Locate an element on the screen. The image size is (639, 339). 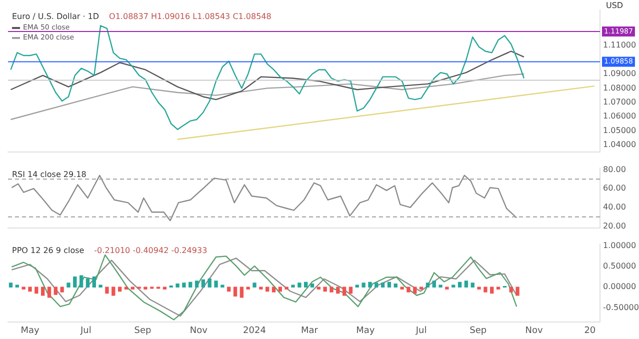
y-tick-label: 1.04000 is located at coordinates (619, 145).